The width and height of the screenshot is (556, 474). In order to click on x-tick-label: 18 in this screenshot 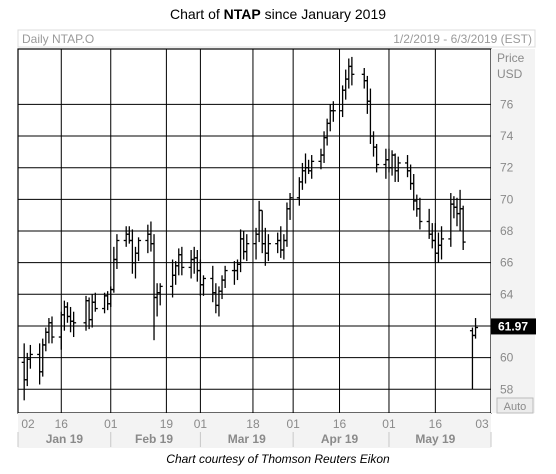, I will do `click(253, 424)`.